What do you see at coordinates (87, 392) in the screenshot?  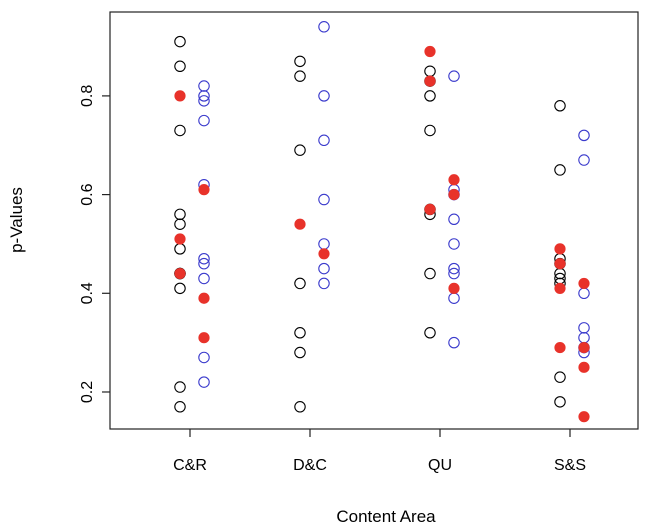 I see `y-tick-label: 0.2` at bounding box center [87, 392].